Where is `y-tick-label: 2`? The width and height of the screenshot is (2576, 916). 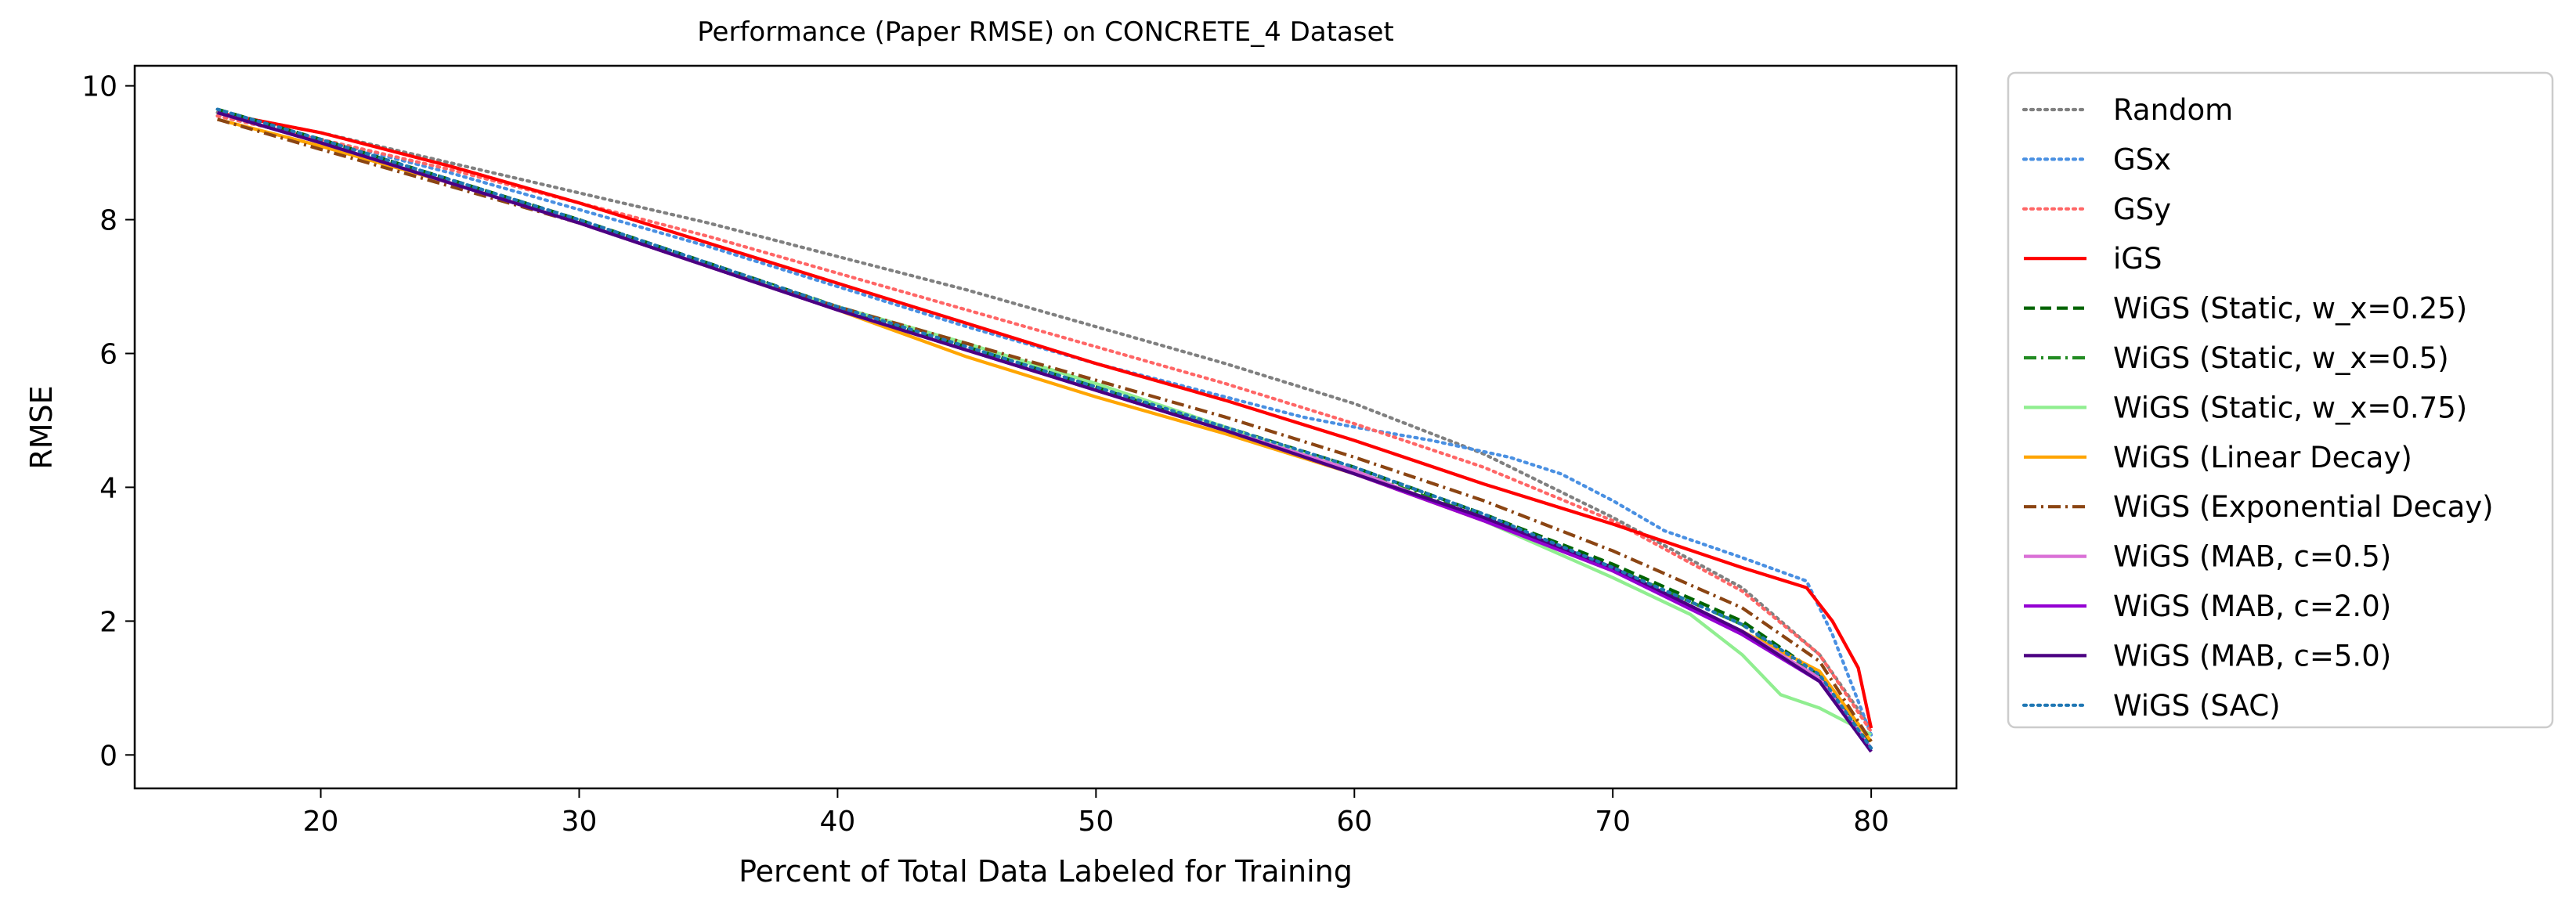
y-tick-label: 2 is located at coordinates (108, 622).